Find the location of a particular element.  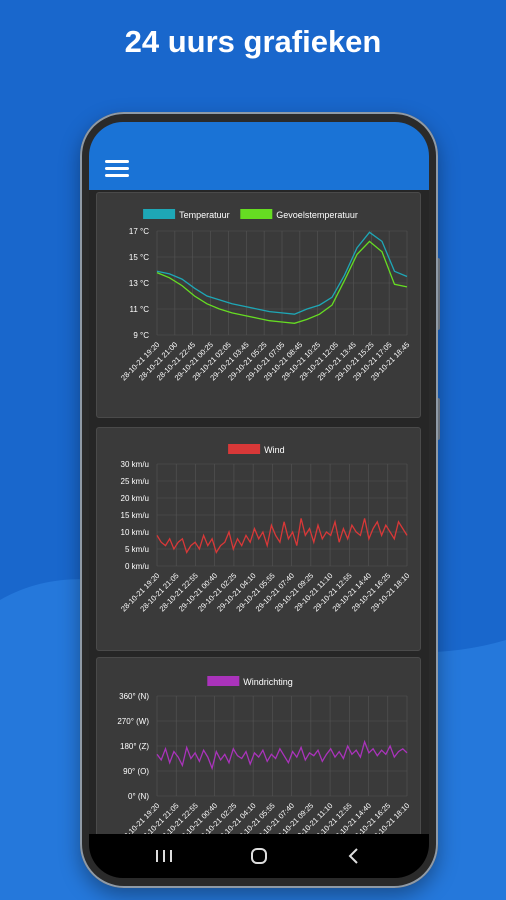

y-tick-label: 17 °C is located at coordinates (139, 231).